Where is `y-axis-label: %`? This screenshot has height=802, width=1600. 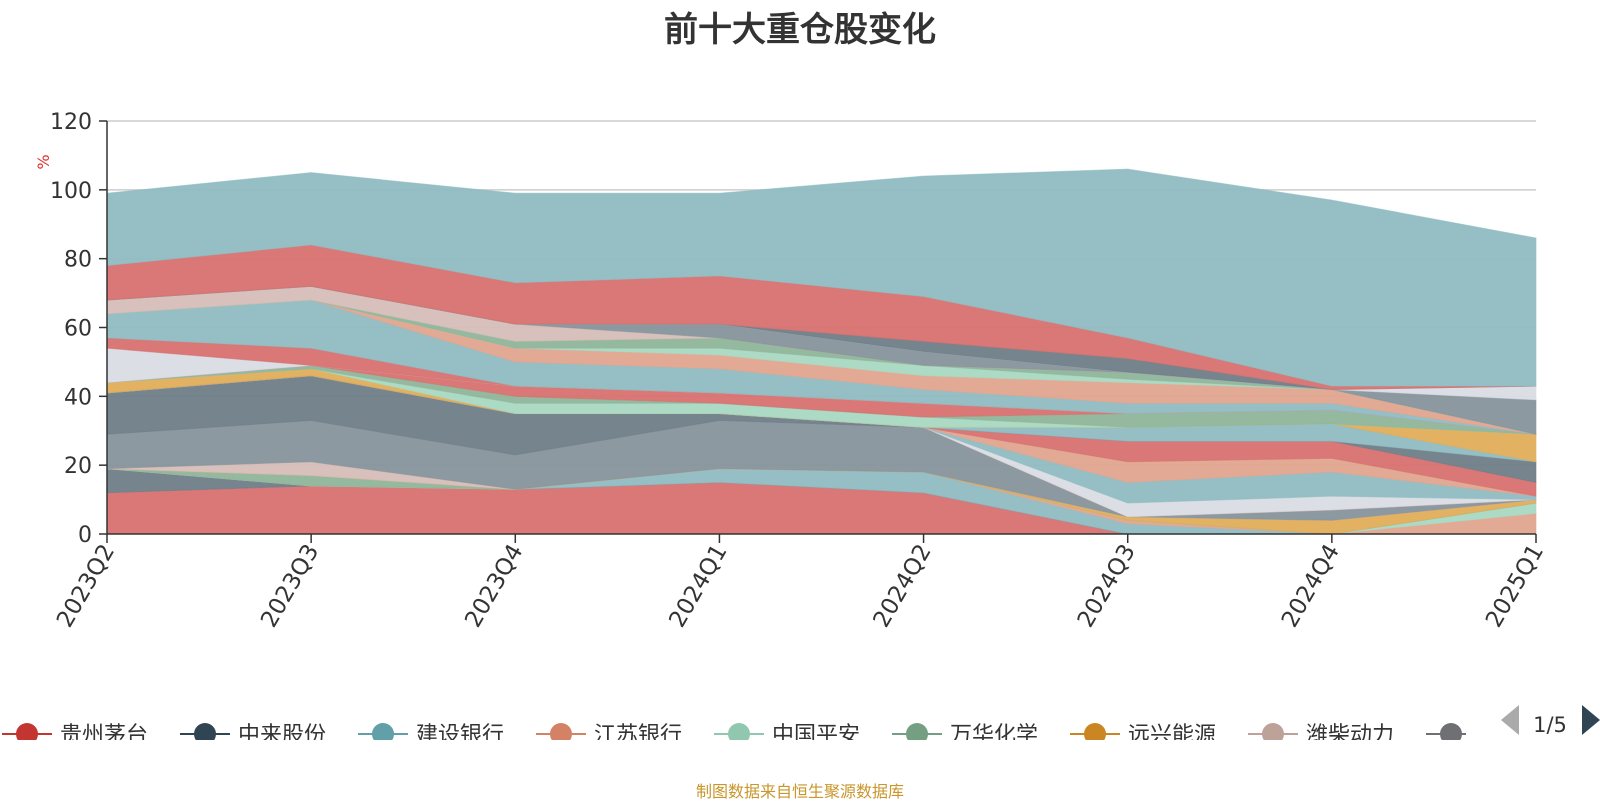 y-axis-label: % is located at coordinates (43, 161).